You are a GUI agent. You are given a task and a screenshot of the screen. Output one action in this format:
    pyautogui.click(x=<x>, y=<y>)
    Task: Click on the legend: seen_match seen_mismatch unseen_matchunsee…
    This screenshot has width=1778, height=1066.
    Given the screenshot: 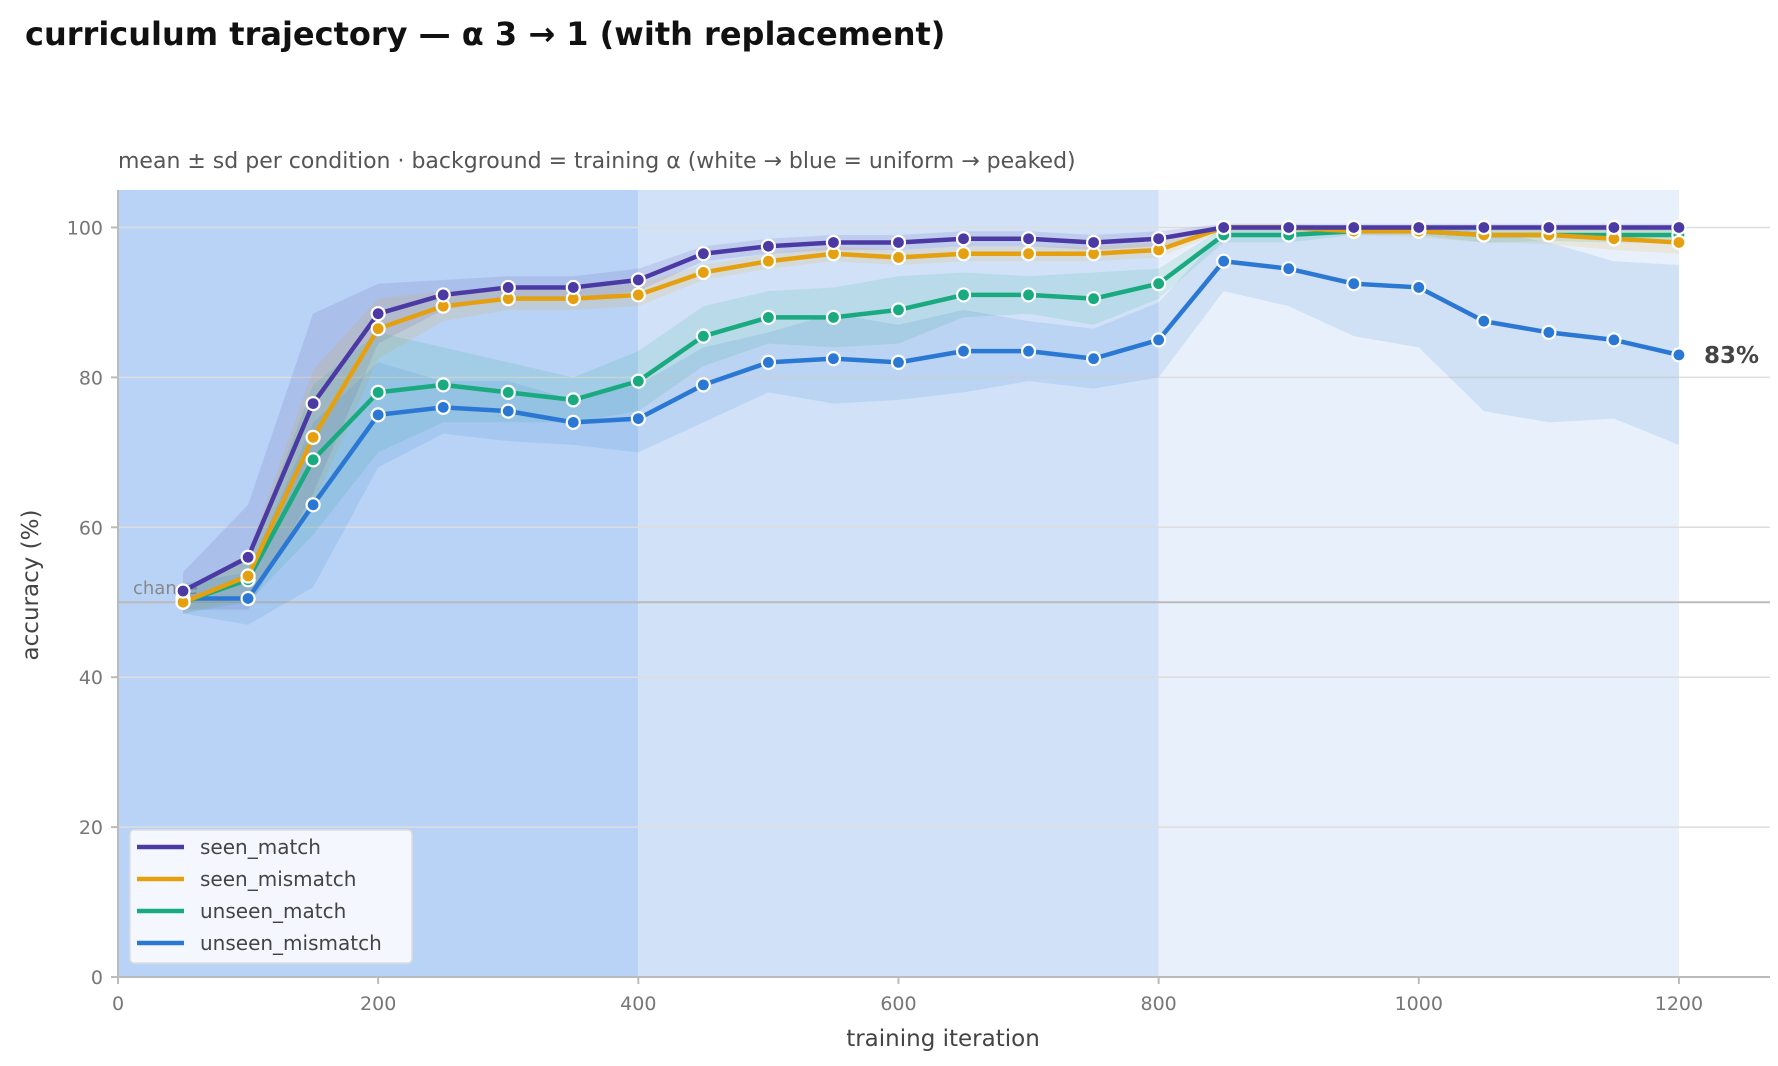 What is the action you would take?
    pyautogui.click(x=271, y=896)
    